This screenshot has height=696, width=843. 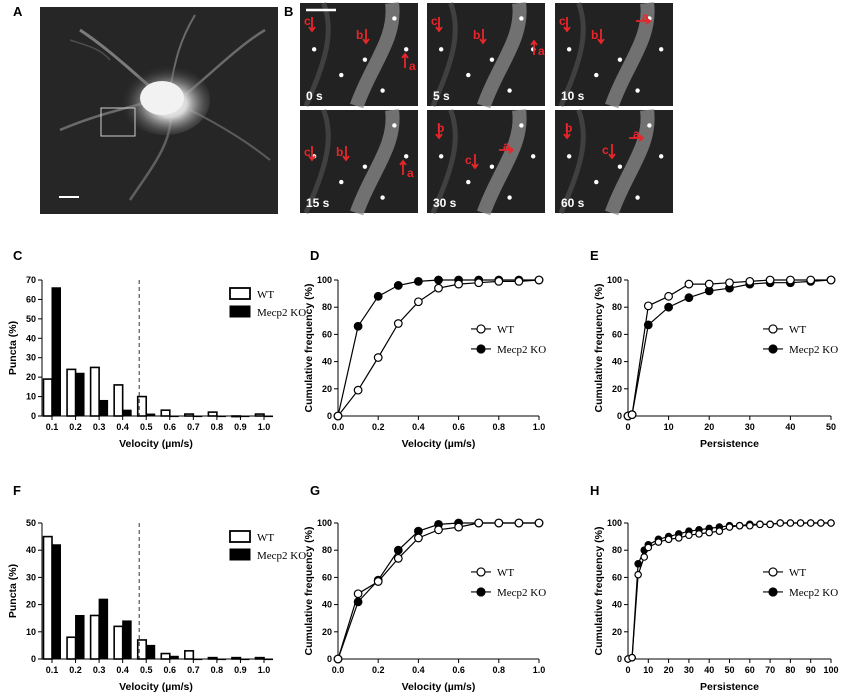 I want to click on x-tick-label: 0.1, so click(x=52, y=427).